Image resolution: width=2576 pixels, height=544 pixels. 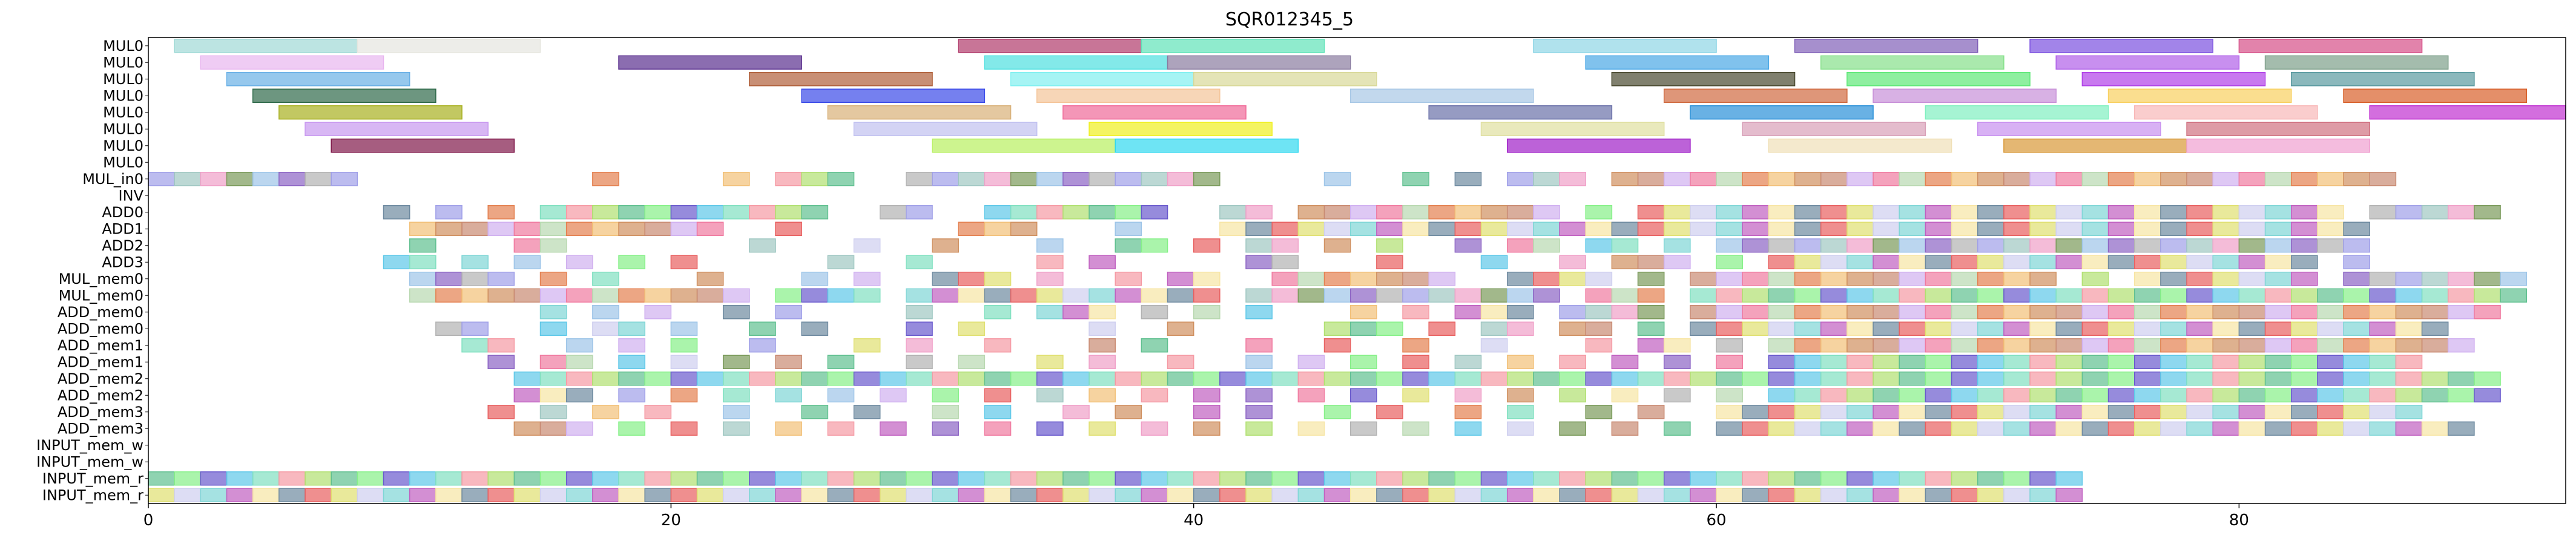 What do you see at coordinates (122, 228) in the screenshot?
I see `row-label: ADD1` at bounding box center [122, 228].